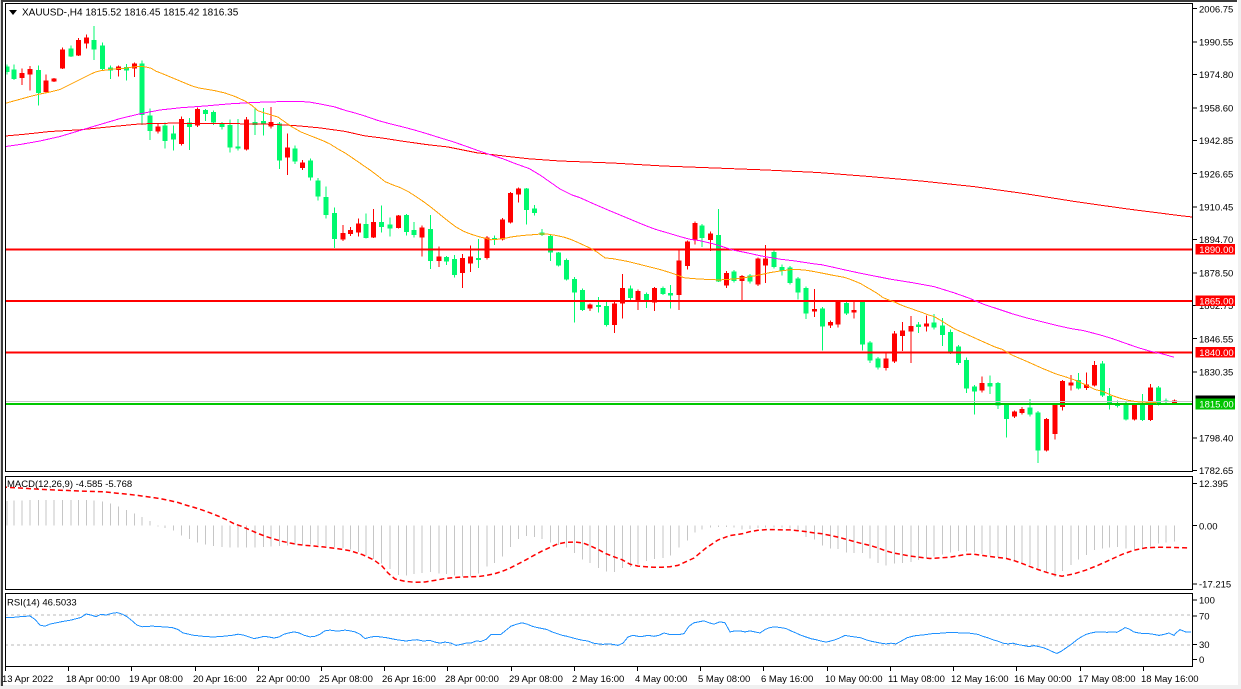  Describe the element at coordinates (724, 679) in the screenshot. I see `svg-text: 5 May 08:00` at that location.